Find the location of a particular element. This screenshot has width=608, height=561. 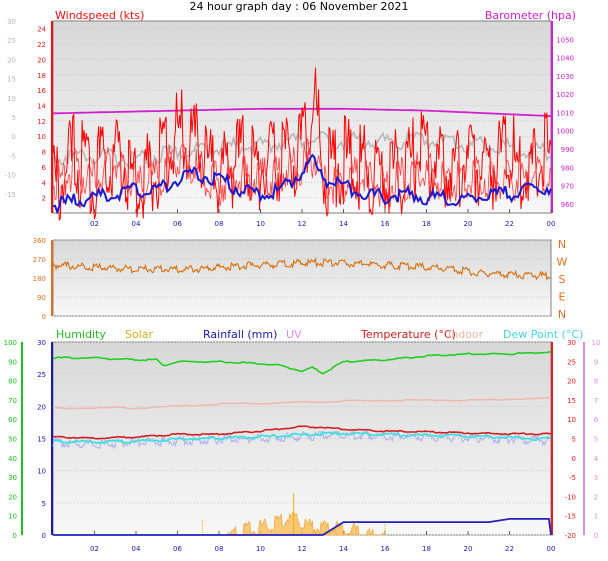

compass-label: E is located at coordinates (562, 297).